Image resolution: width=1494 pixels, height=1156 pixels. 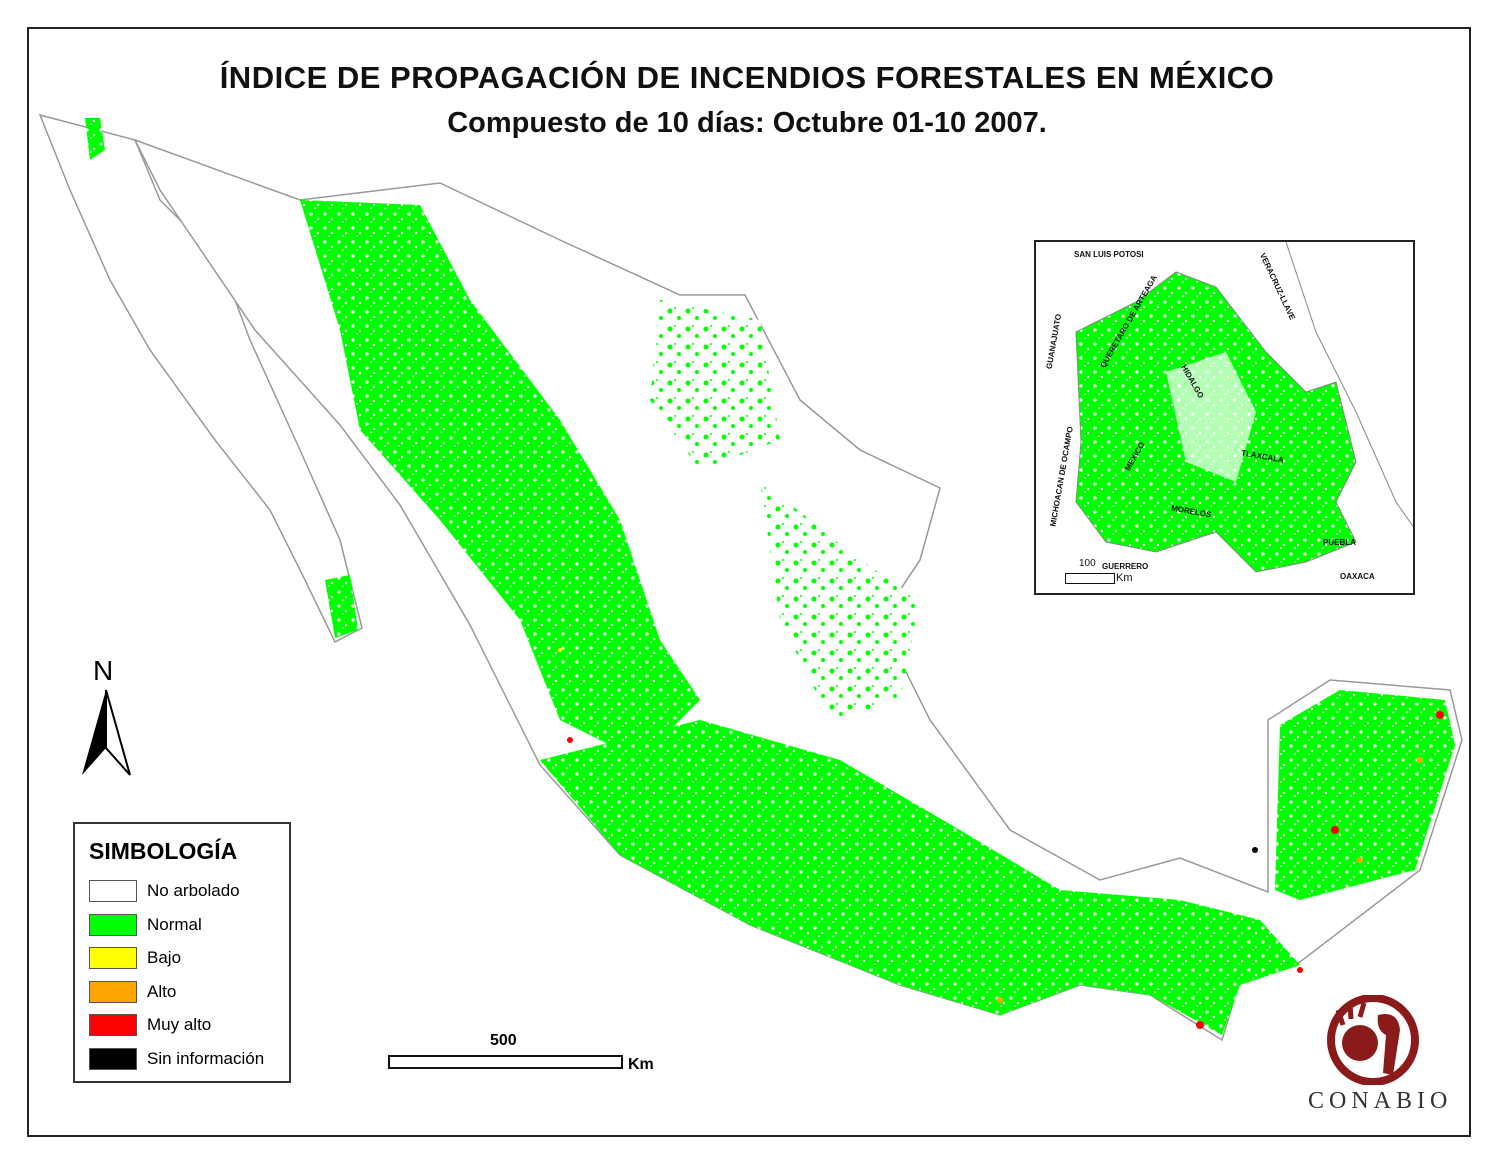 What do you see at coordinates (1339, 542) in the screenshot?
I see `inset-label: PUEBLA` at bounding box center [1339, 542].